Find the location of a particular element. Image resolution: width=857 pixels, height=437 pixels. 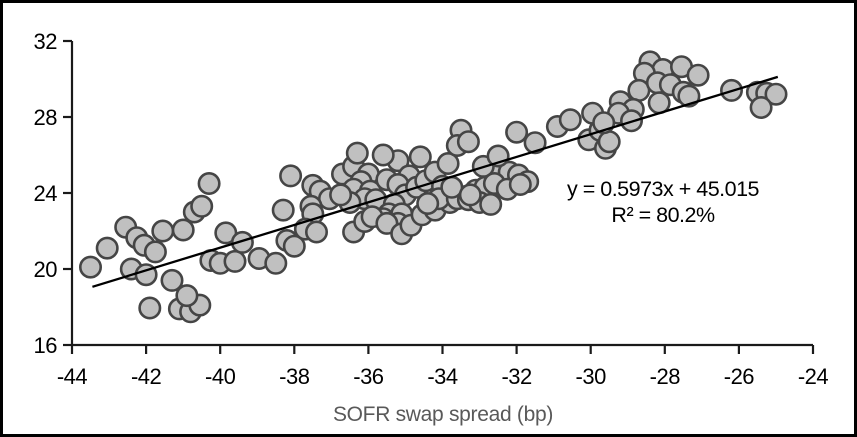

x-tick-label: -30 is located at coordinates (591, 376).